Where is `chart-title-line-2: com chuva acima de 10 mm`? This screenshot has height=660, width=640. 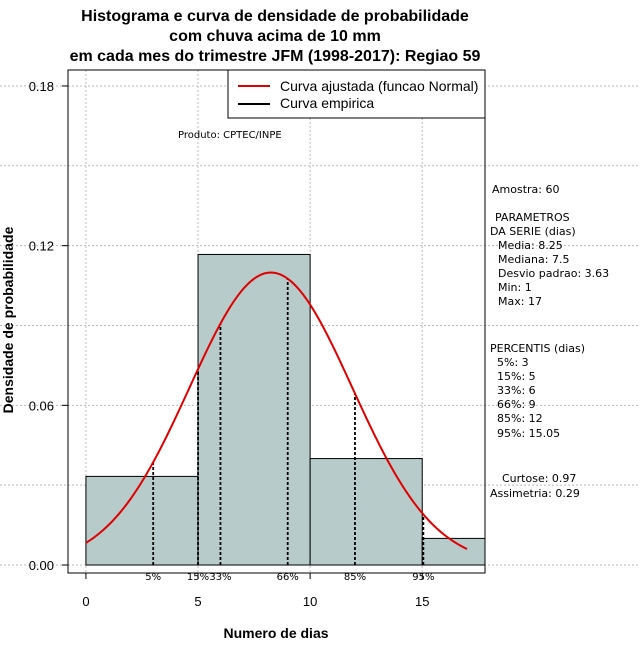 chart-title-line-2: com chuva acima de 10 mm is located at coordinates (275, 36).